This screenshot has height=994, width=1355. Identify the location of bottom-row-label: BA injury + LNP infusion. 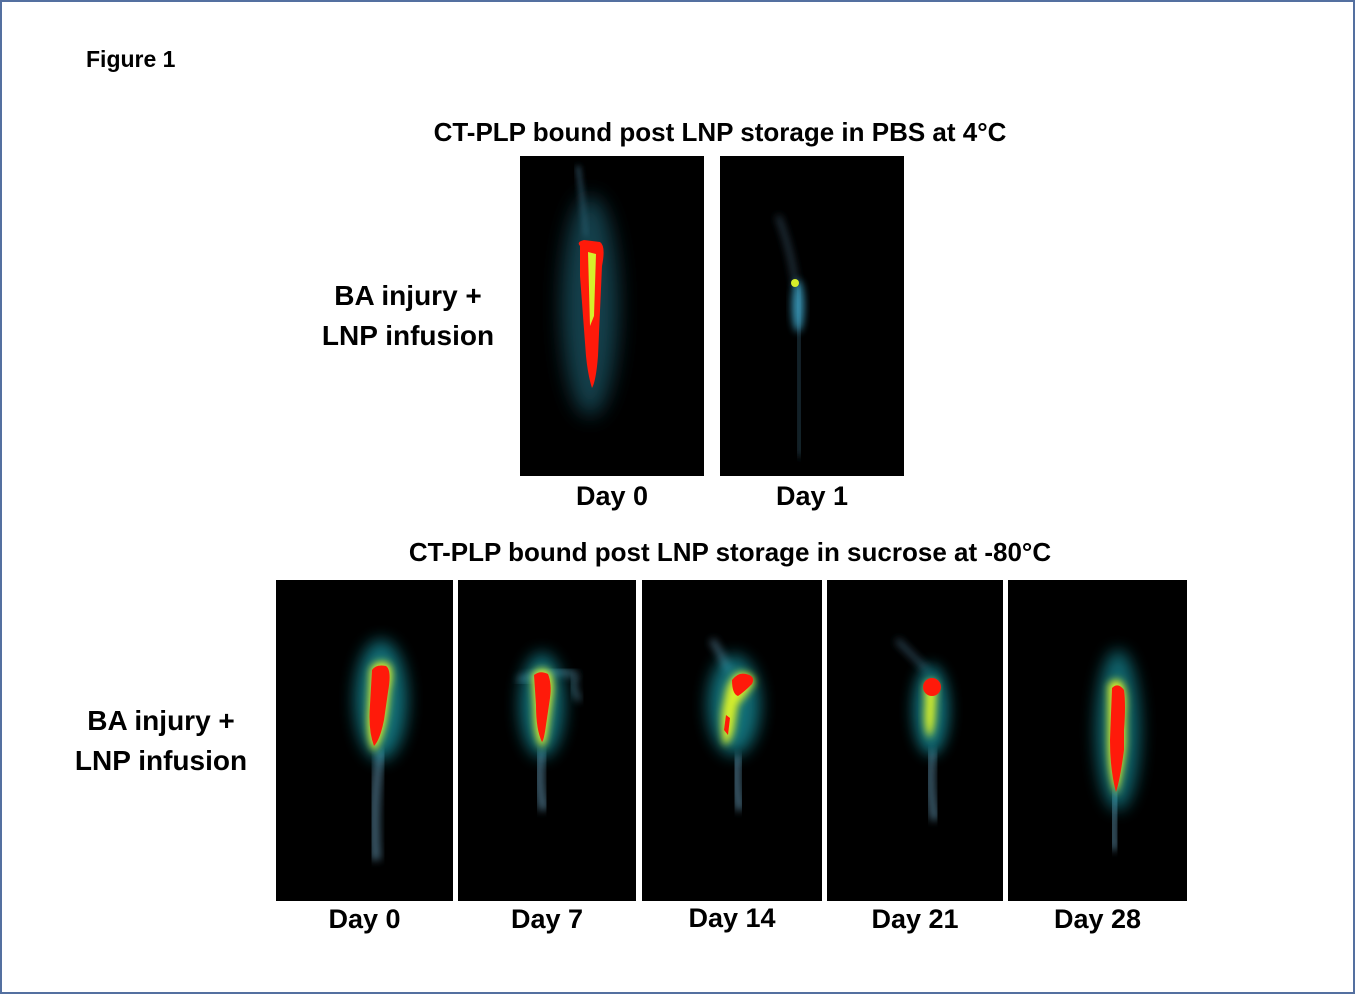
(161, 741).